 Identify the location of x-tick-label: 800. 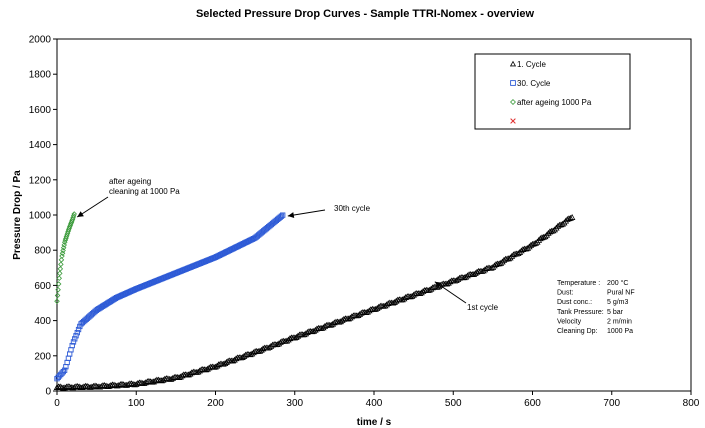
(691, 403).